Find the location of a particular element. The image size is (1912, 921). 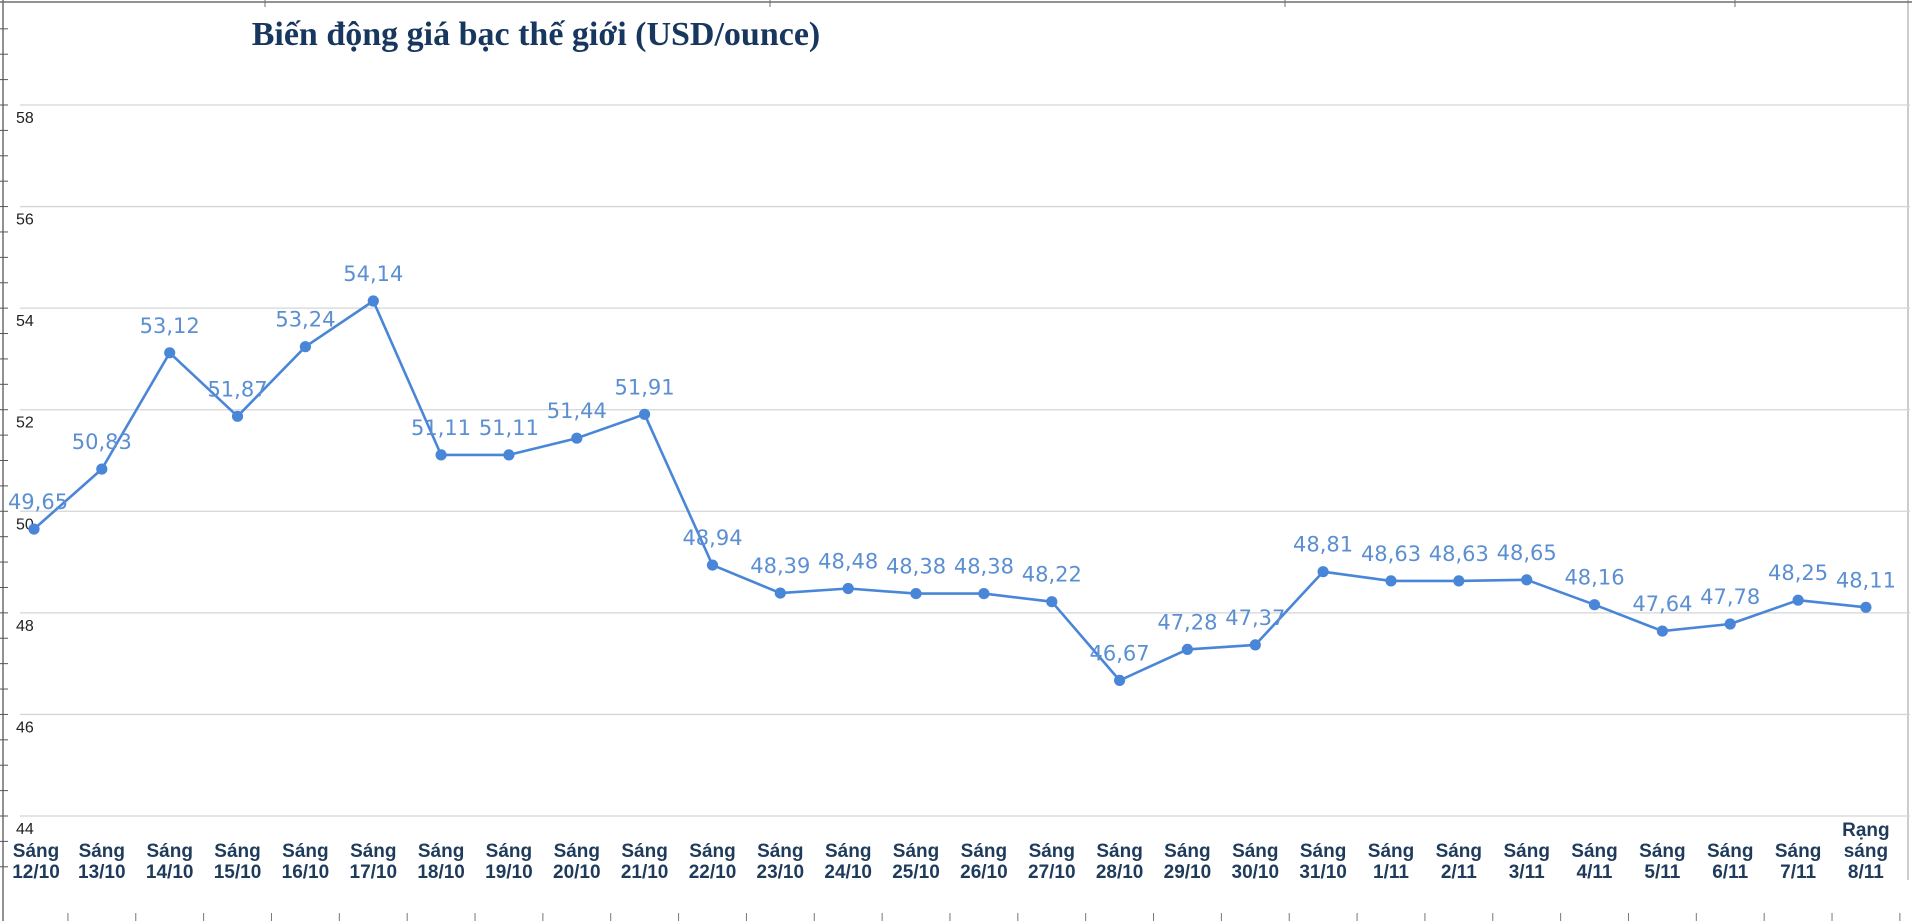

data-label: 48,11 is located at coordinates (1866, 580).